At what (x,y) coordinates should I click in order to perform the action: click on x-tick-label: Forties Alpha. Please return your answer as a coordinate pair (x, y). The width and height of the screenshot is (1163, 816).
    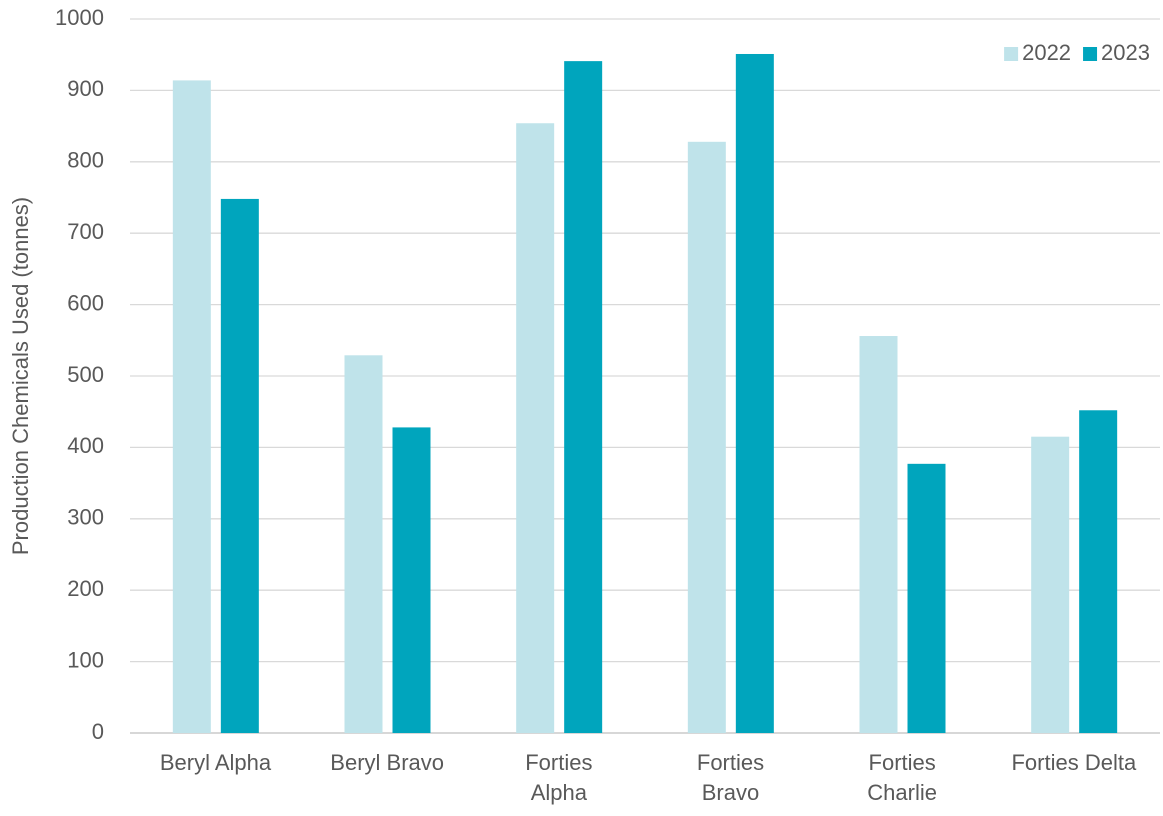
    Looking at the image, I should click on (559, 777).